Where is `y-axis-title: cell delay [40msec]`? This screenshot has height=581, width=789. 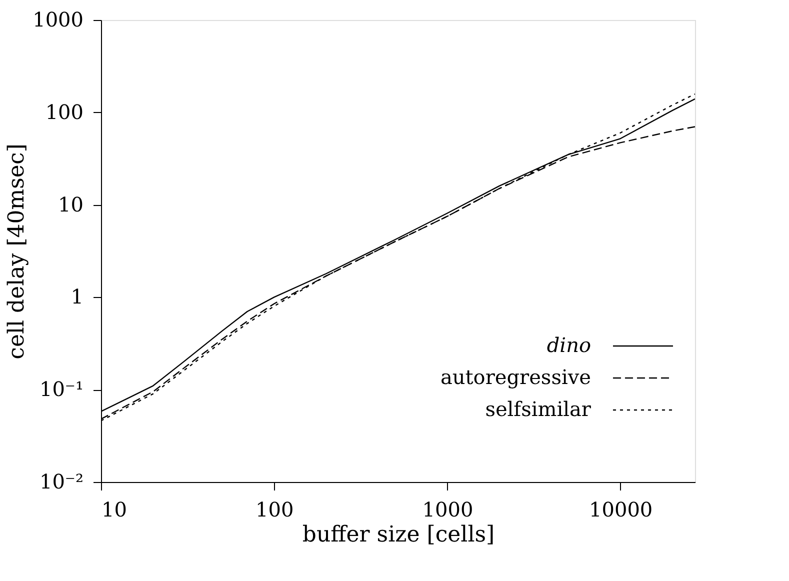
y-axis-title: cell delay [40msec] is located at coordinates (17, 252).